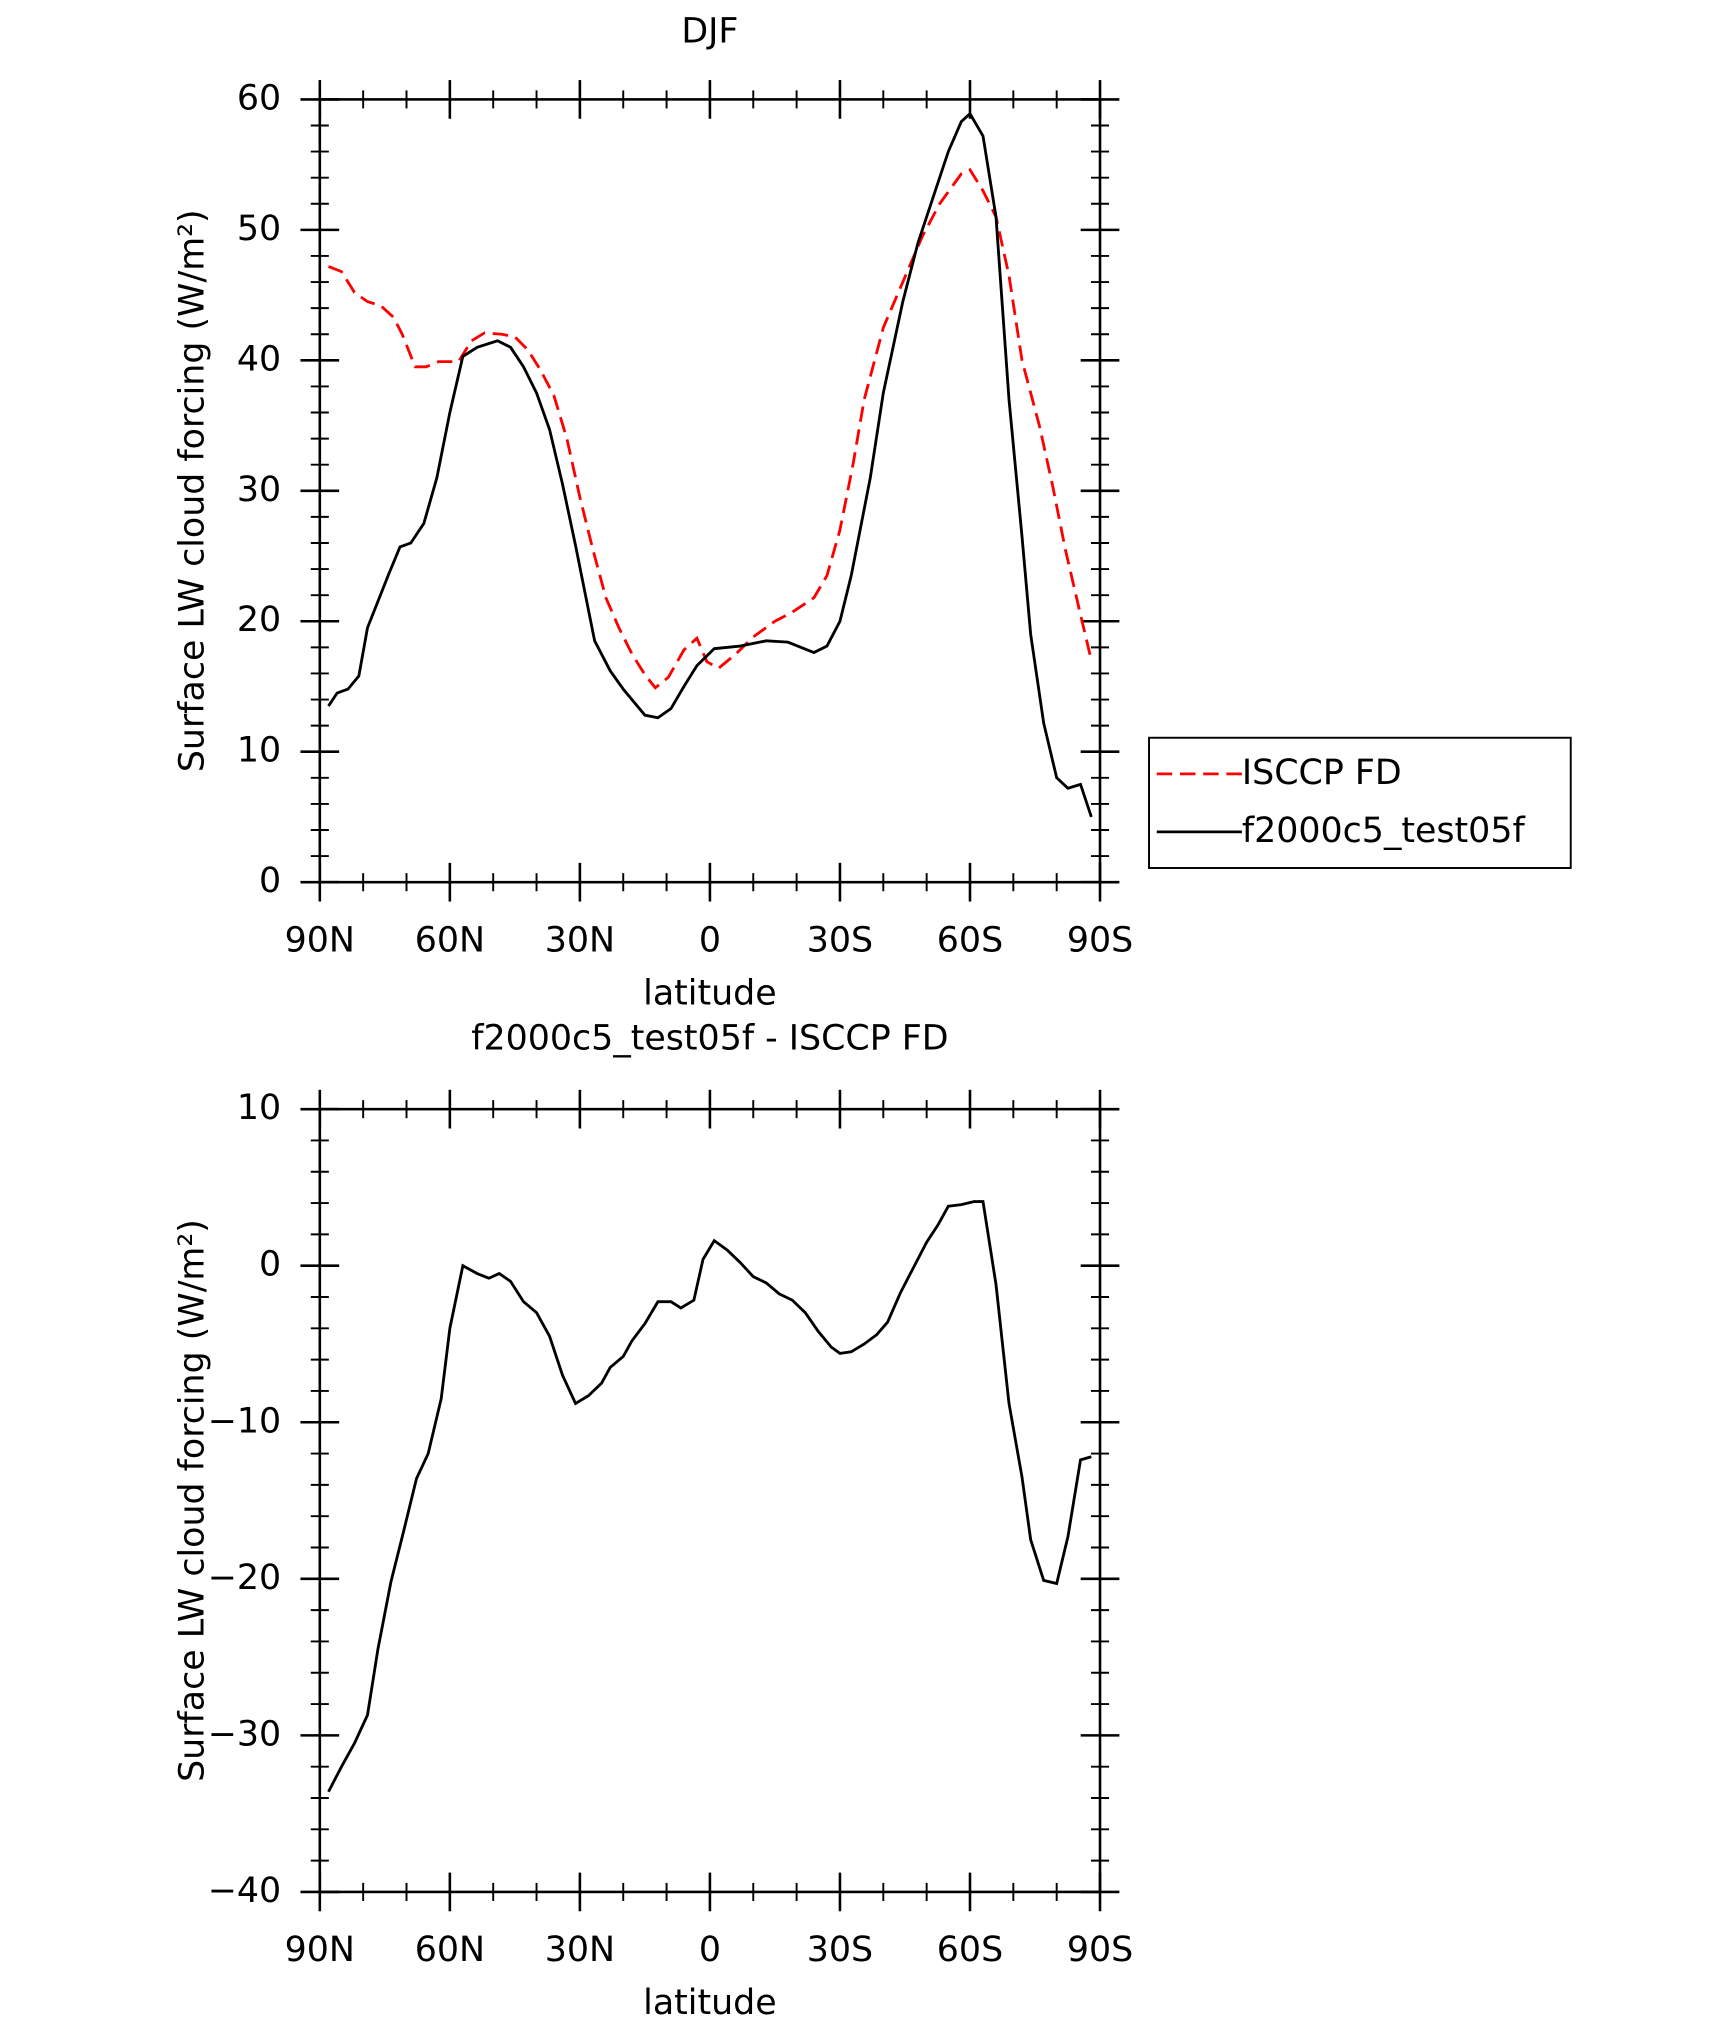  I want to click on chart-title: f2000c5_test05f - ISCCP FD, so click(709, 1039).